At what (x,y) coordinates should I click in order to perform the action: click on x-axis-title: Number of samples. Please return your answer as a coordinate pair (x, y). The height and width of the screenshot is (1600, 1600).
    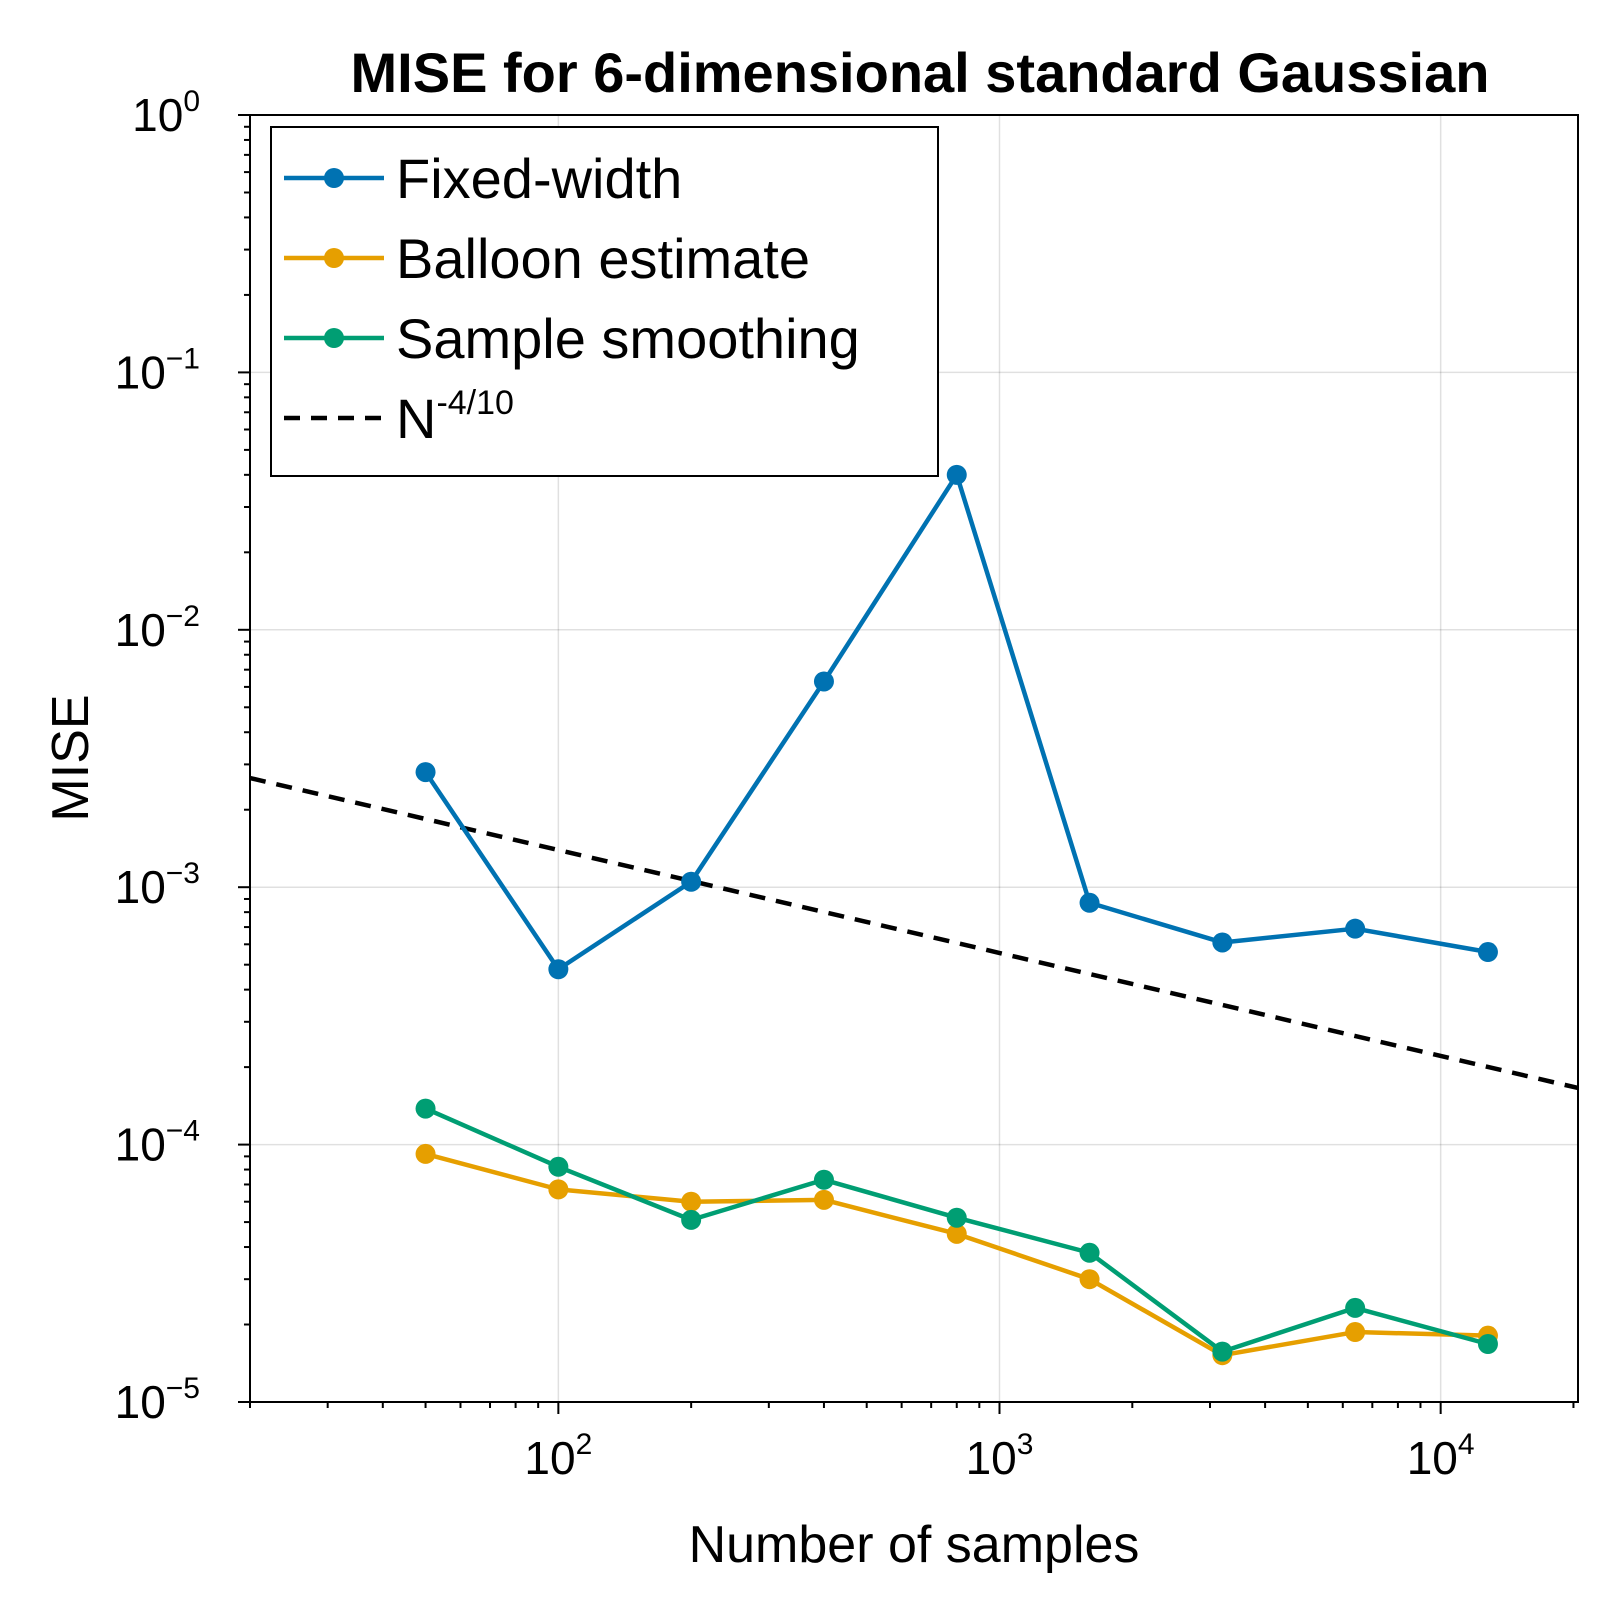
    Looking at the image, I should click on (914, 1545).